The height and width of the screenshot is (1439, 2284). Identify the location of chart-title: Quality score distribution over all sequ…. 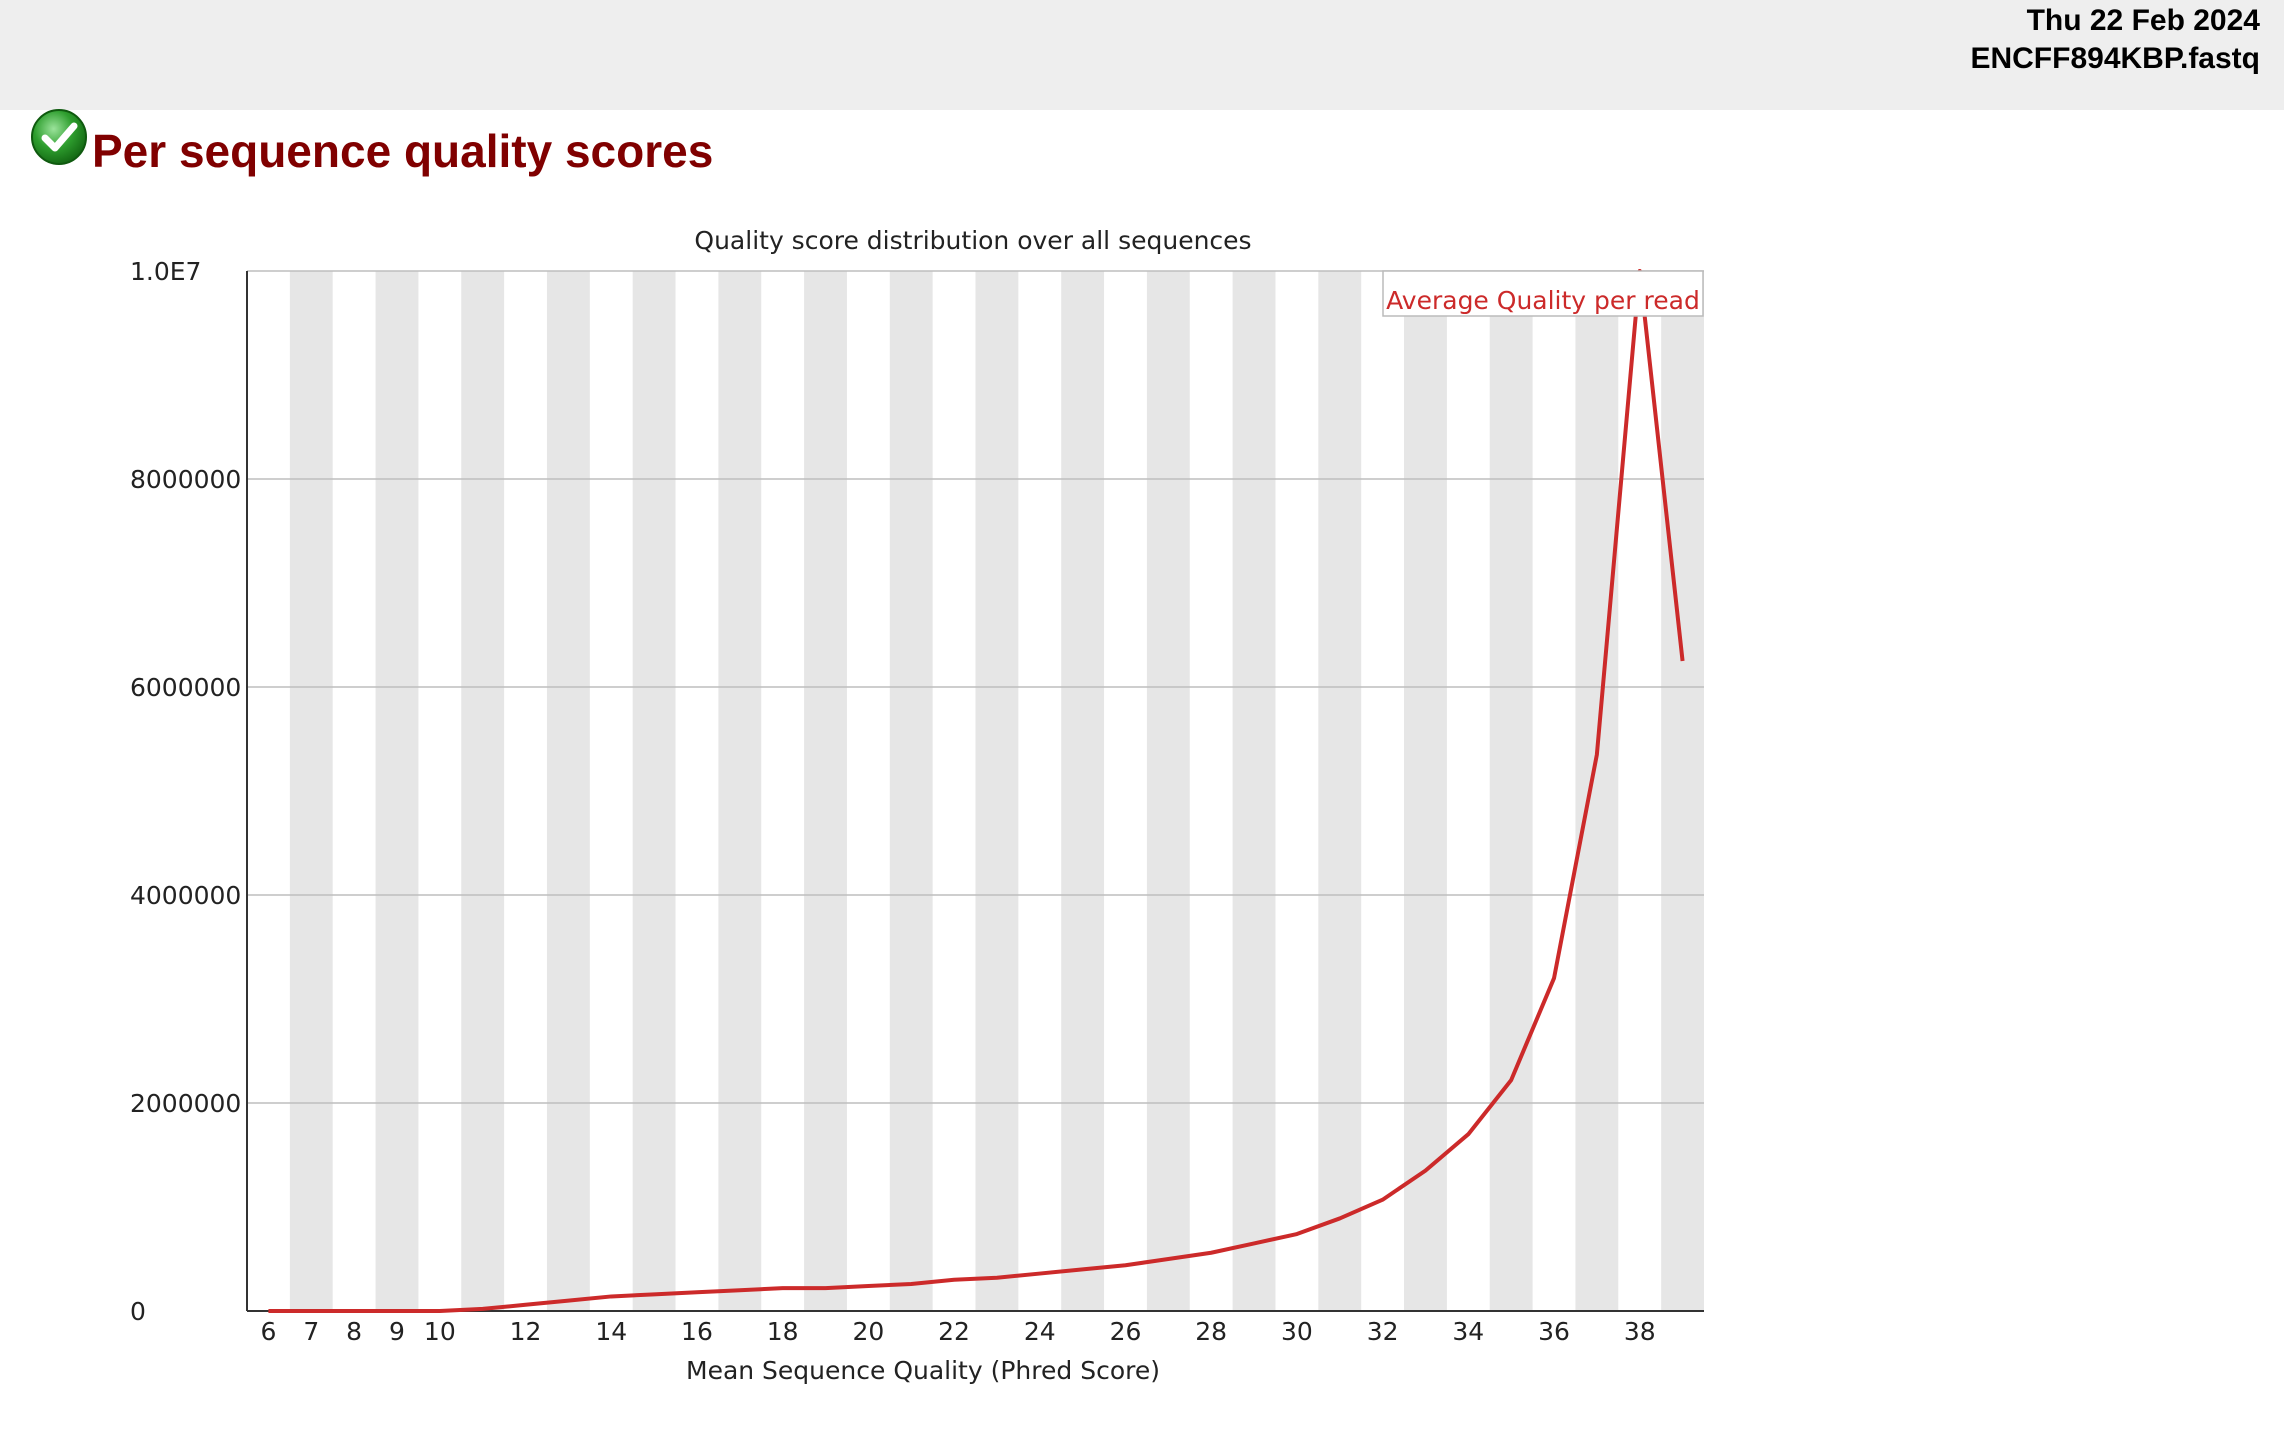
(972, 240).